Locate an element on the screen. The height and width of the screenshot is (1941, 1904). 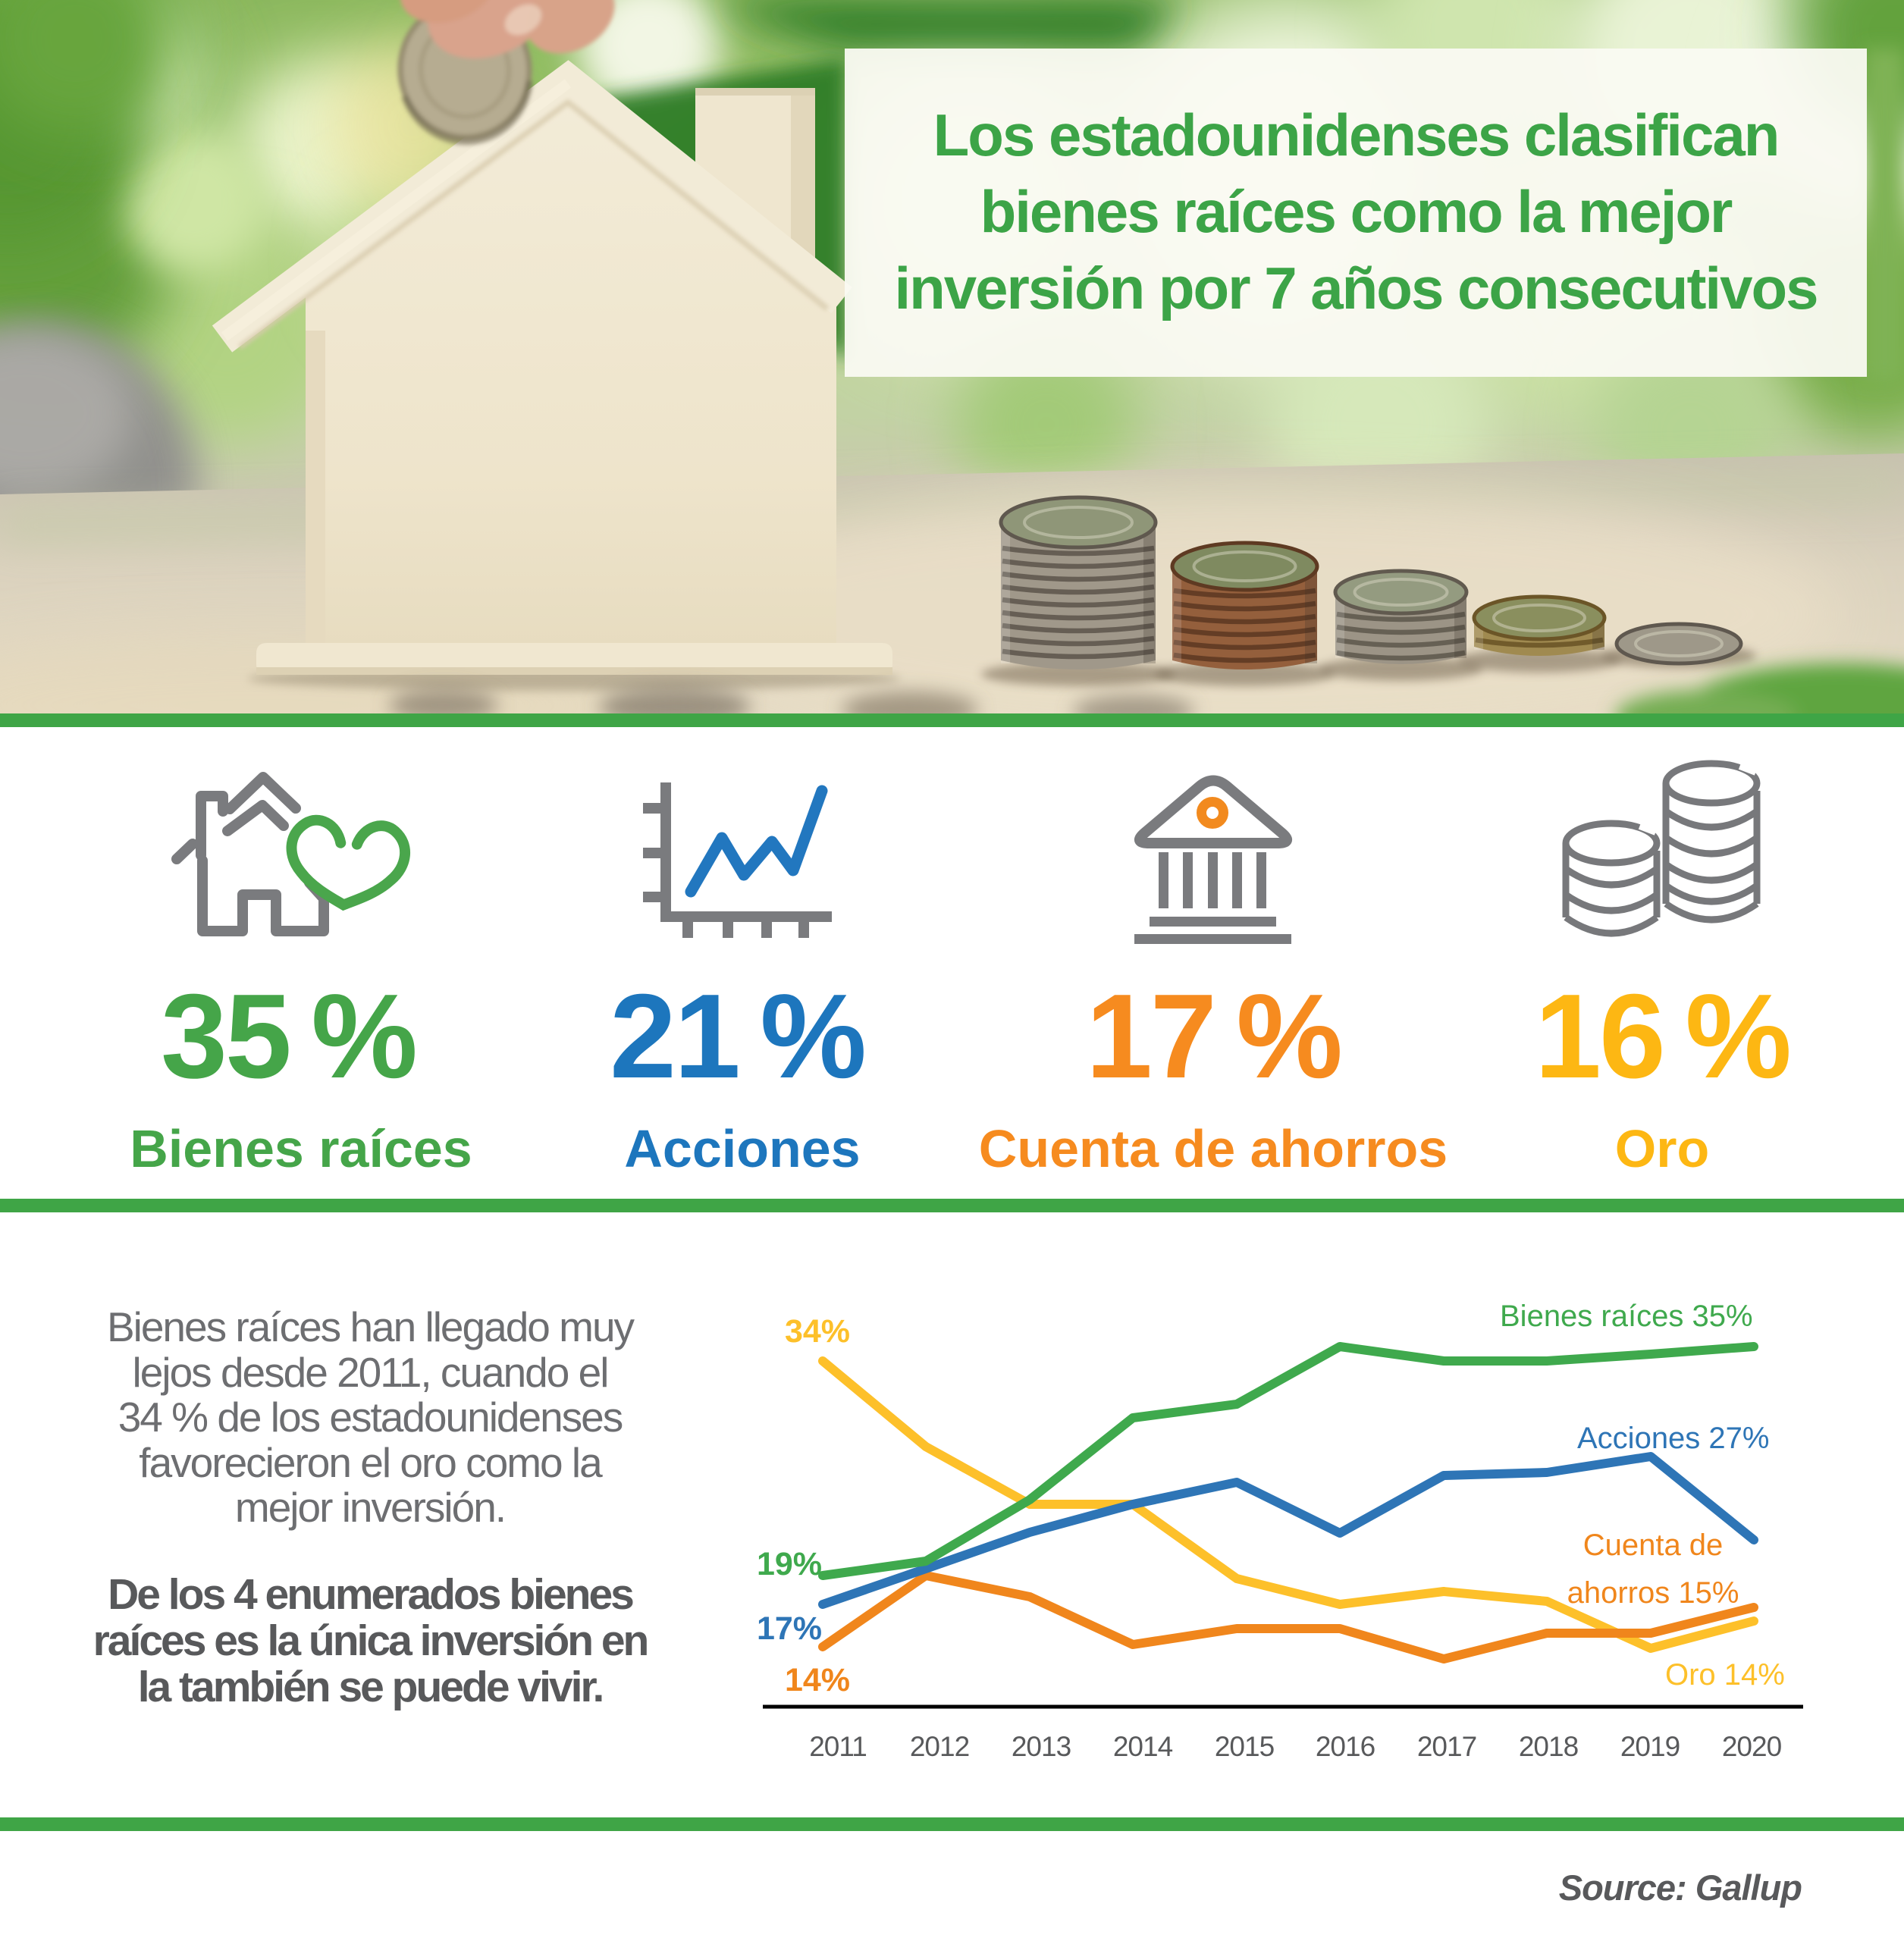
svg-text: 2019 is located at coordinates (1650, 1746).